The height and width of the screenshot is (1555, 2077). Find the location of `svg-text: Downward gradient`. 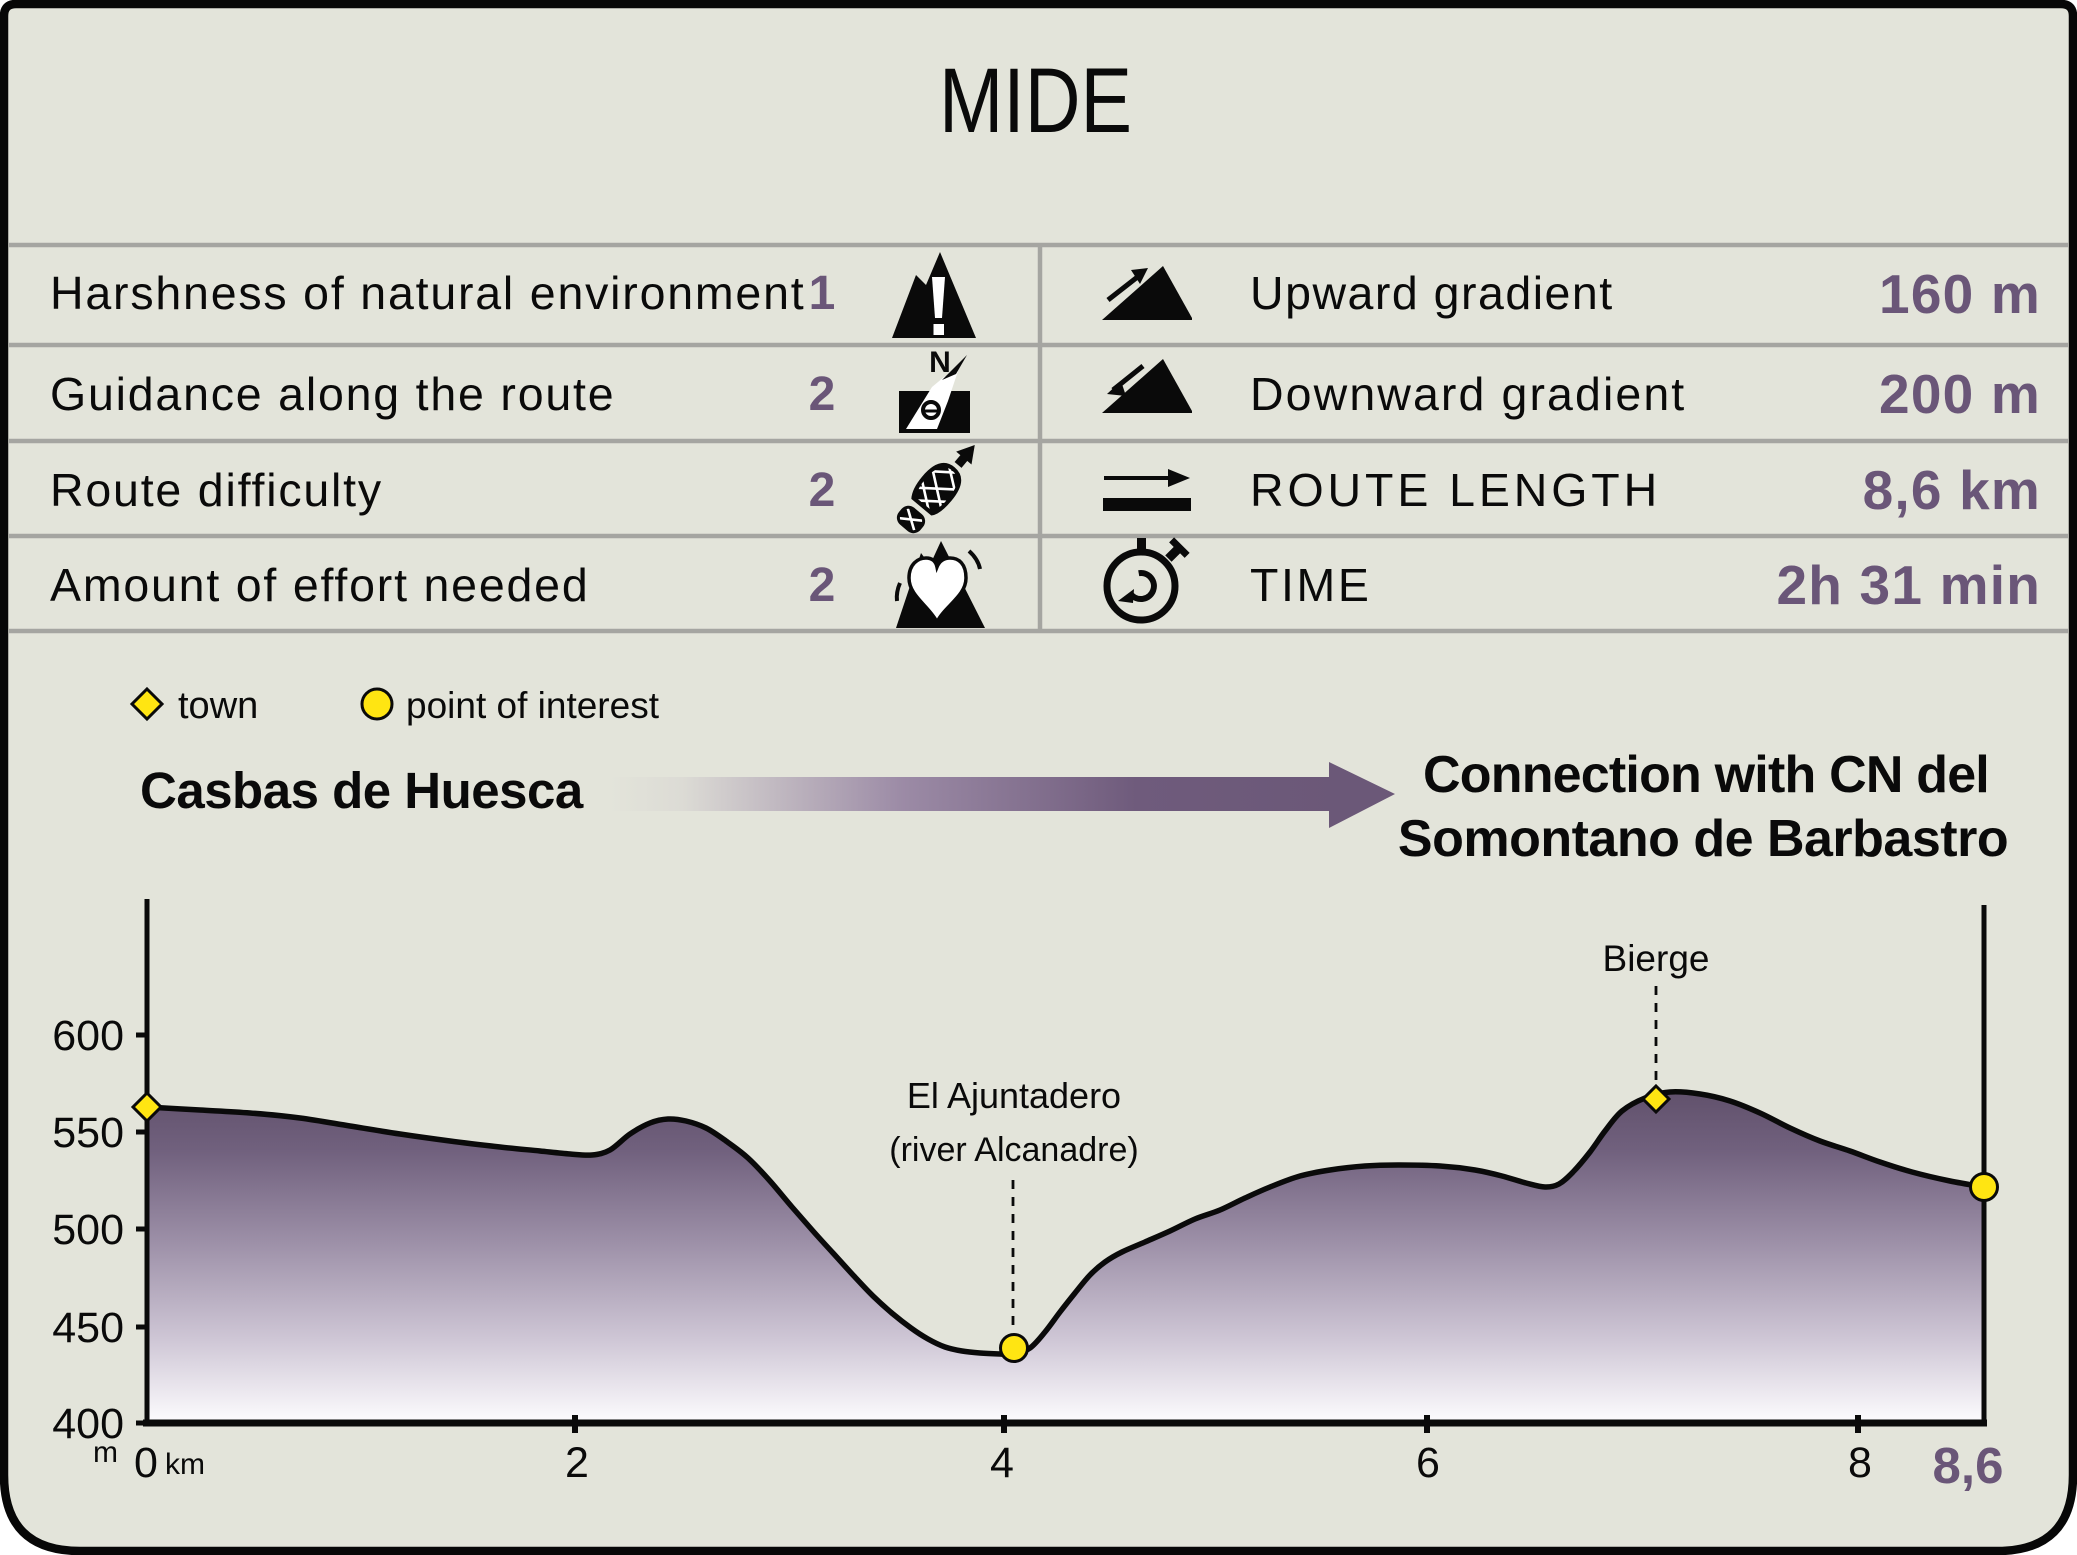

svg-text: Downward gradient is located at coordinates (1468, 394).